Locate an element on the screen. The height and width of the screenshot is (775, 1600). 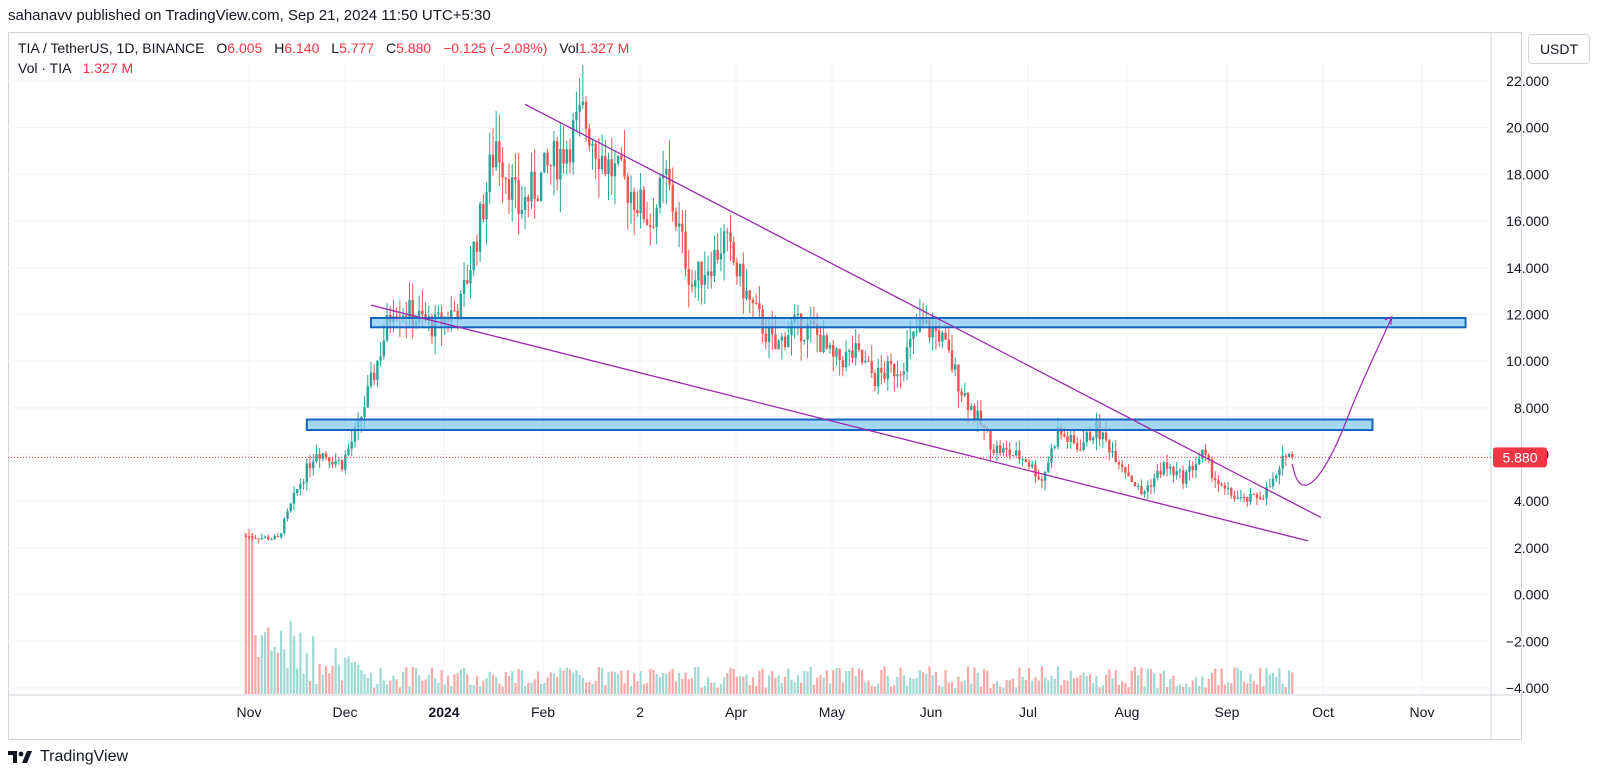
time-axis: Nov Dec 2024 Feb 2 Apr May Jun Jul Aug Sep Oct Nov is located at coordinates (836, 712).